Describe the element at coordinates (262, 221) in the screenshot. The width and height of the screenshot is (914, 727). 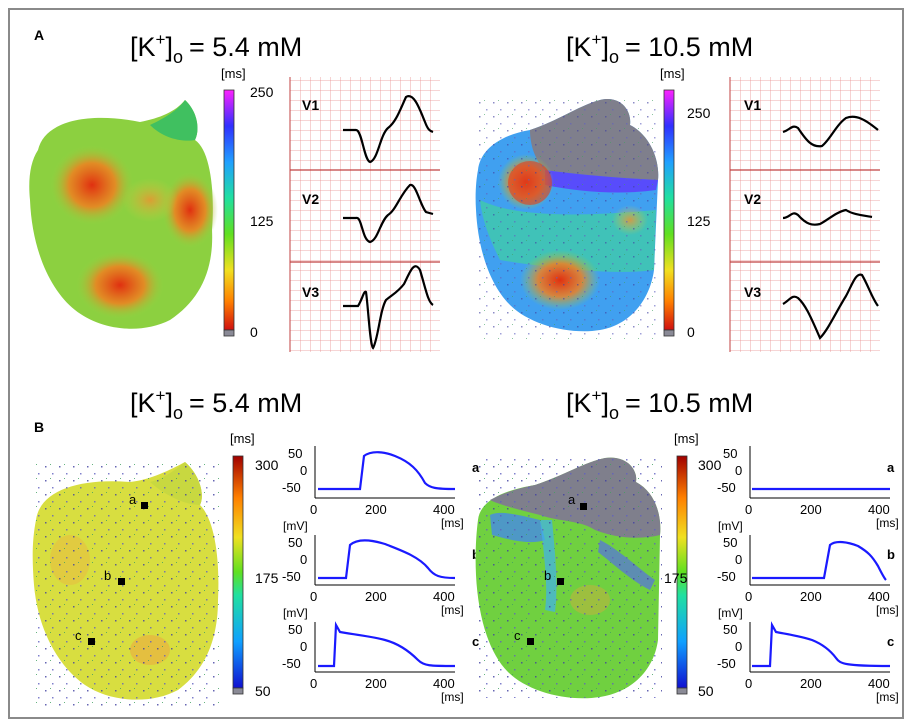
I see `svg-text: 125` at that location.